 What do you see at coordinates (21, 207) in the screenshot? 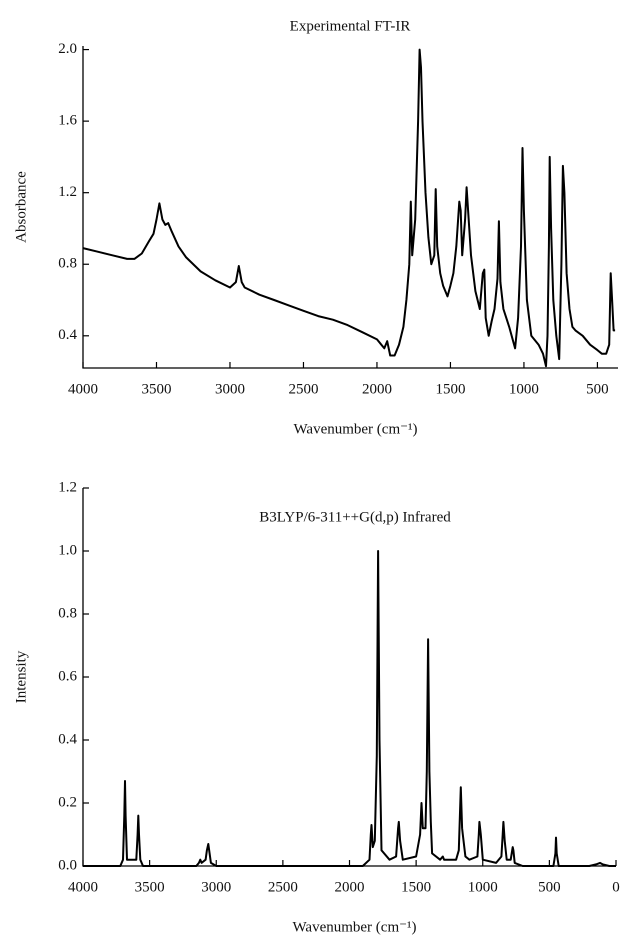
I see `y-axis-label: Absorbance` at bounding box center [21, 207].